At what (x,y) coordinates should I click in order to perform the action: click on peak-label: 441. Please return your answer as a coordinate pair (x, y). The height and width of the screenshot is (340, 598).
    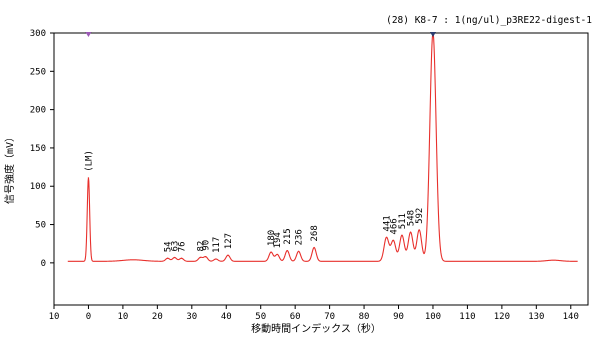
    Looking at the image, I should click on (388, 223).